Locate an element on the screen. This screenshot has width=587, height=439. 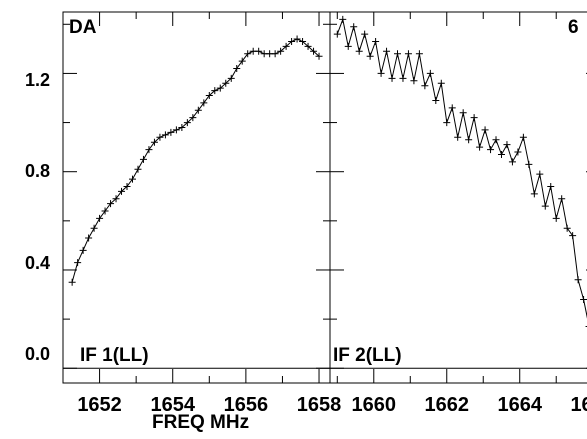
y-tick-label: 1.2 is located at coordinates (37, 80).